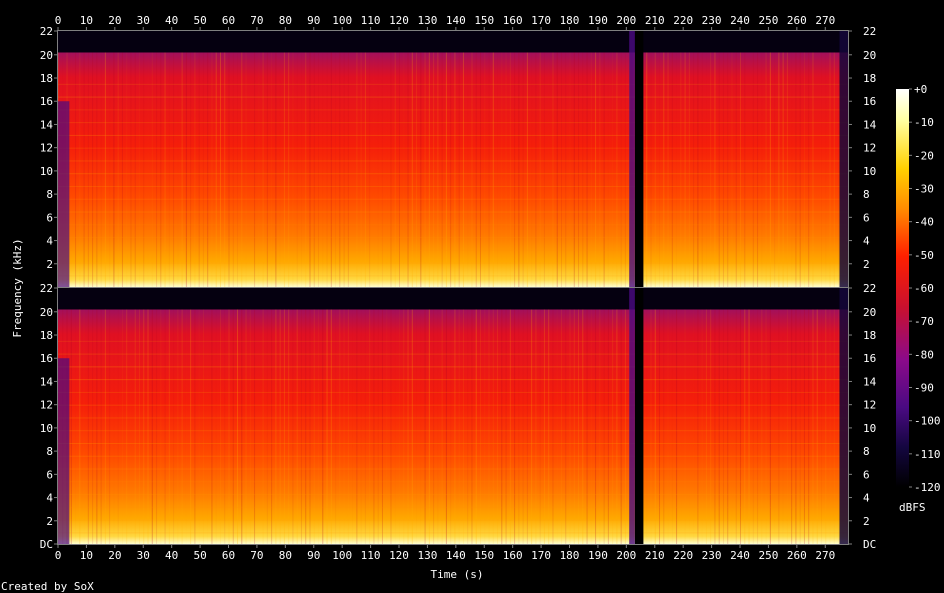 Image resolution: width=944 pixels, height=593 pixels. I want to click on x-tick-label-bottom: 110, so click(371, 555).